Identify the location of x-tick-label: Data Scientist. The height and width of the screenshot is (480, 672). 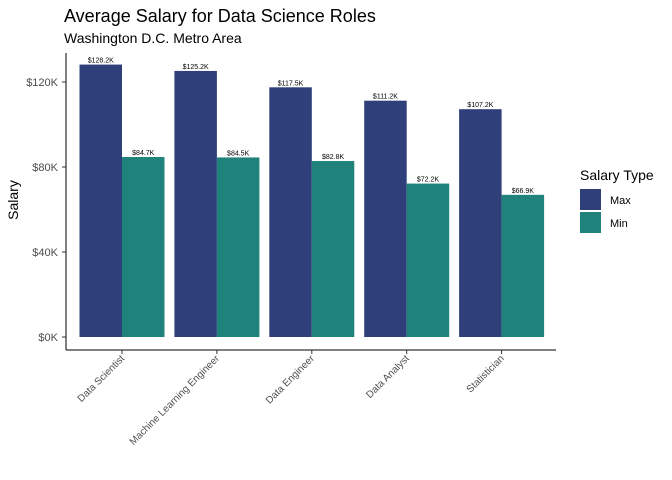
(102, 379).